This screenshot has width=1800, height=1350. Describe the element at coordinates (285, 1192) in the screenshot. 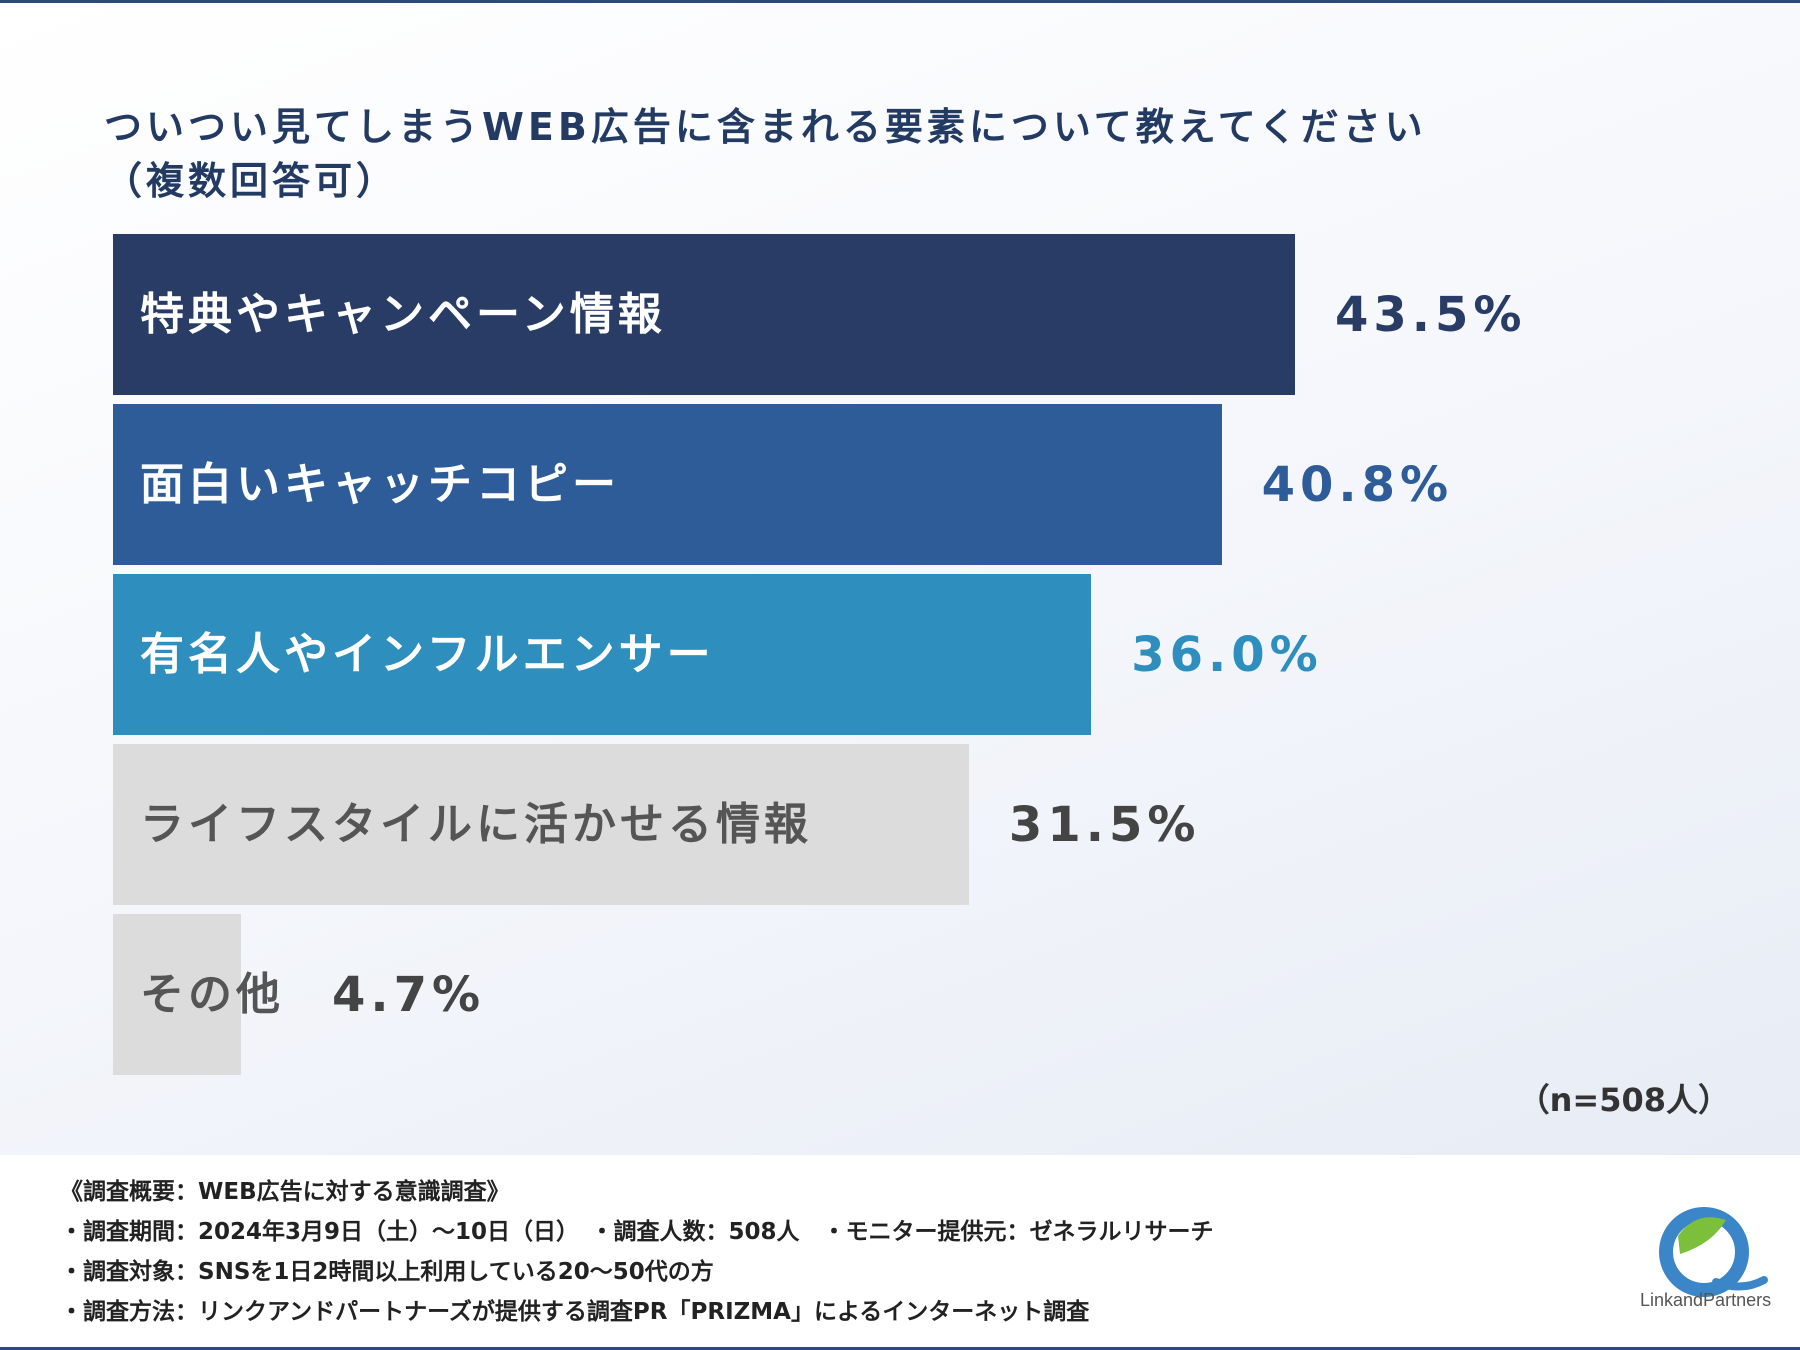

I see `survey-notes-heading: 《調査概要：WEB広告に対する意識調査》` at that location.